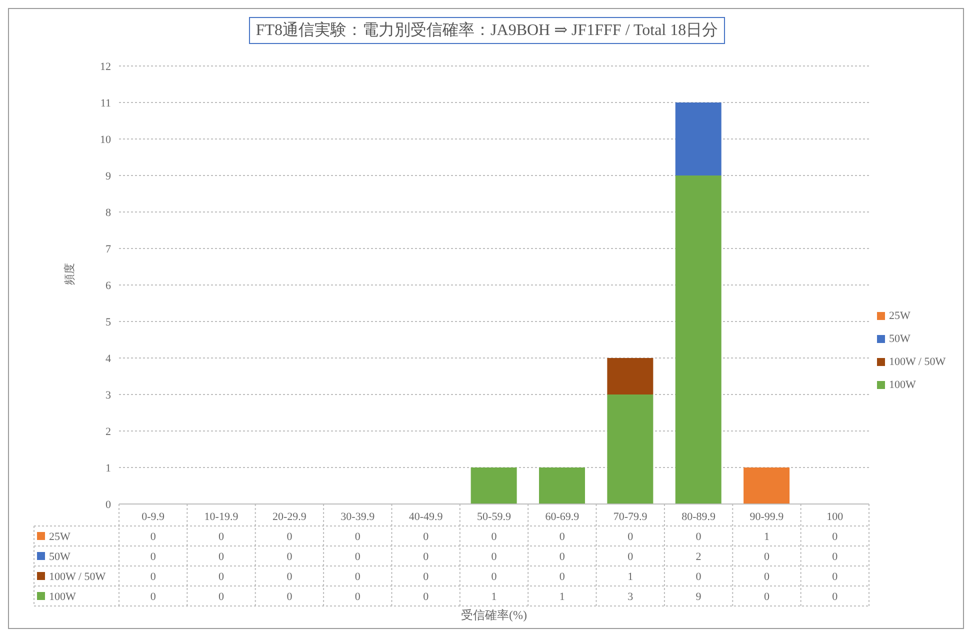  What do you see at coordinates (105, 66) in the screenshot?
I see `y-tick-label: 12` at bounding box center [105, 66].